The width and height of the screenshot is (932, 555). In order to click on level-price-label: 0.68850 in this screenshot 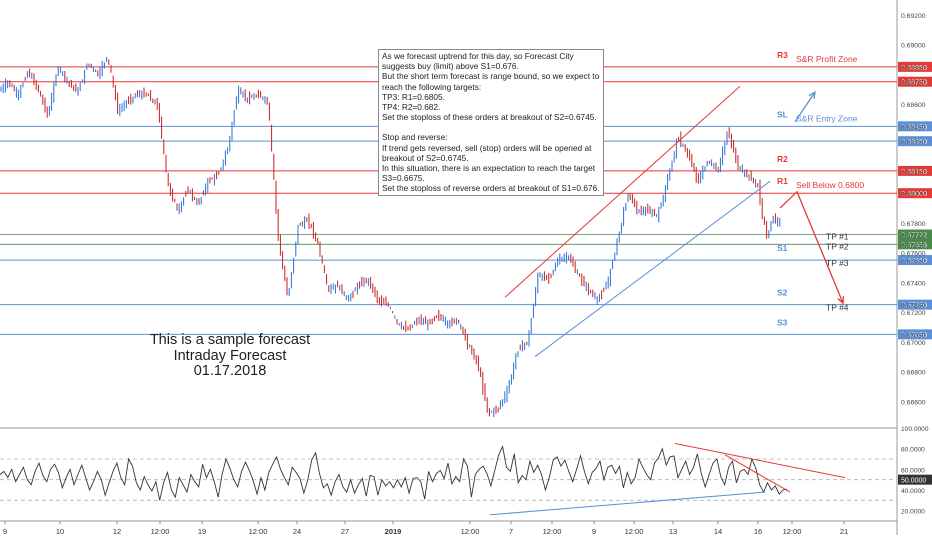, I will do `click(914, 67)`.